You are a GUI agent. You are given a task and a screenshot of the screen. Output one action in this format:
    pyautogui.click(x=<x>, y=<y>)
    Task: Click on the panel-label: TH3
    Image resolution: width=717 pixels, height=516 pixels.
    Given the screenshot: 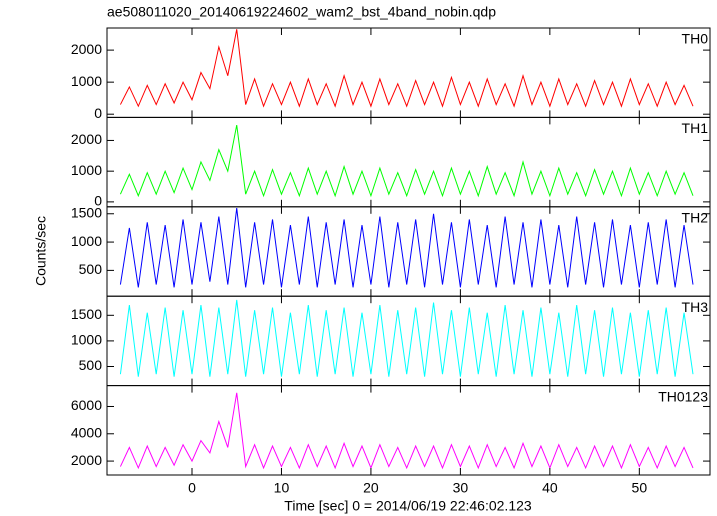 What is the action you would take?
    pyautogui.click(x=695, y=307)
    